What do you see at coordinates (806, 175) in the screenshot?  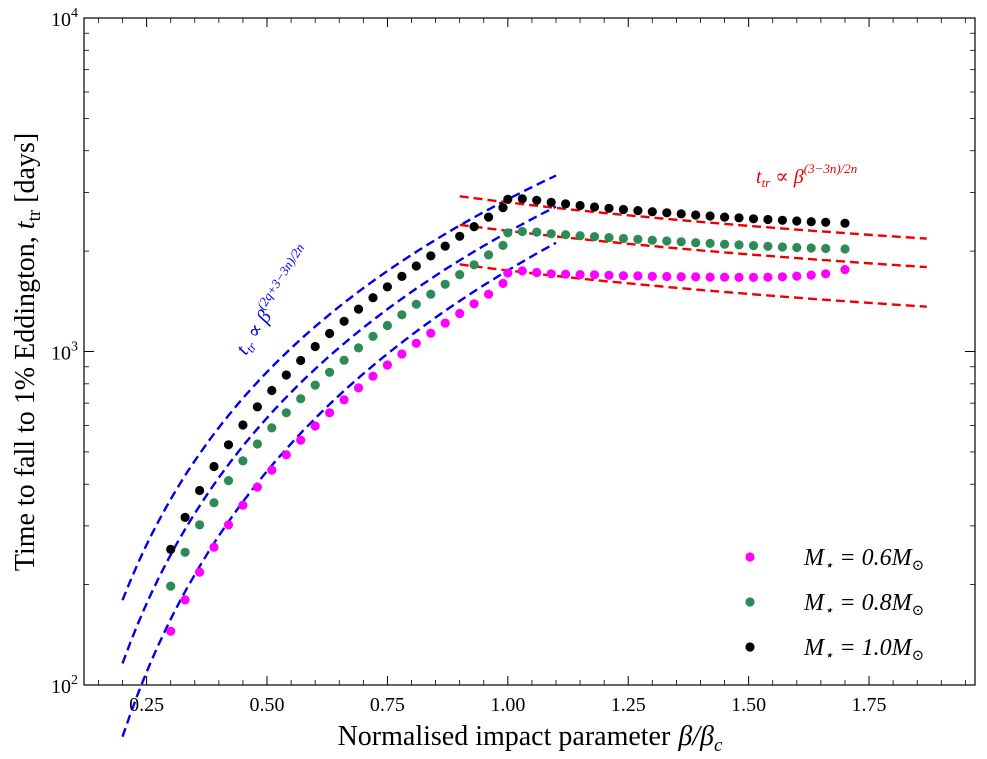 I see `annotation-flat-law: ttr ∝ β(3−3n)/2n` at bounding box center [806, 175].